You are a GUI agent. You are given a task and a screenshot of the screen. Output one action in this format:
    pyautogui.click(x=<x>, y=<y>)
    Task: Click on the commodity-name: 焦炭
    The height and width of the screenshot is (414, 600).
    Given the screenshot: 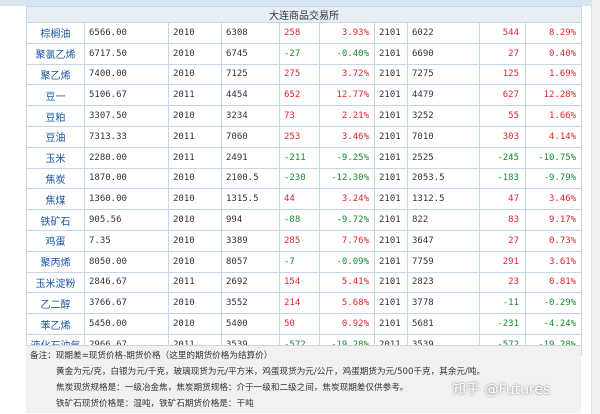 What is the action you would take?
    pyautogui.click(x=55, y=178)
    